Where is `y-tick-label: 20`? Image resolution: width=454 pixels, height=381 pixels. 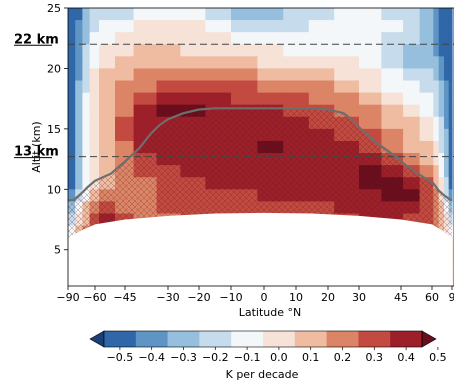
y-tick-label: 20 is located at coordinates (54, 68).